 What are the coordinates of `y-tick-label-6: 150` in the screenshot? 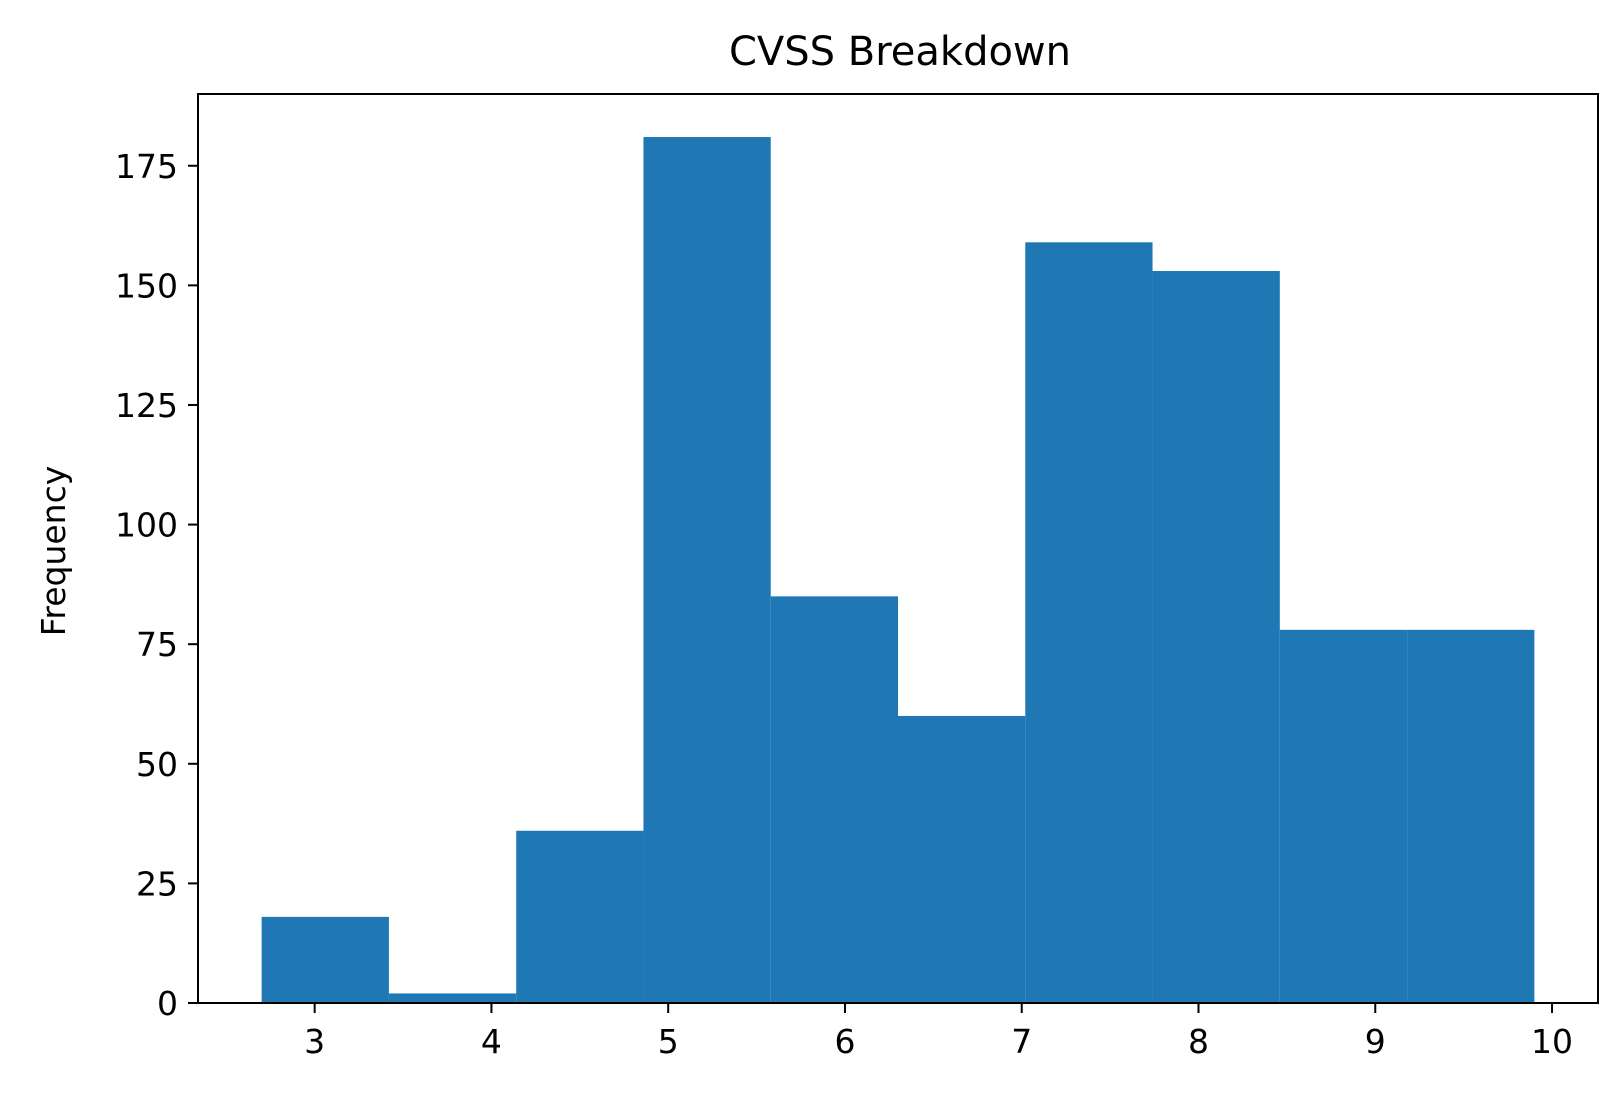 It's located at (146, 285).